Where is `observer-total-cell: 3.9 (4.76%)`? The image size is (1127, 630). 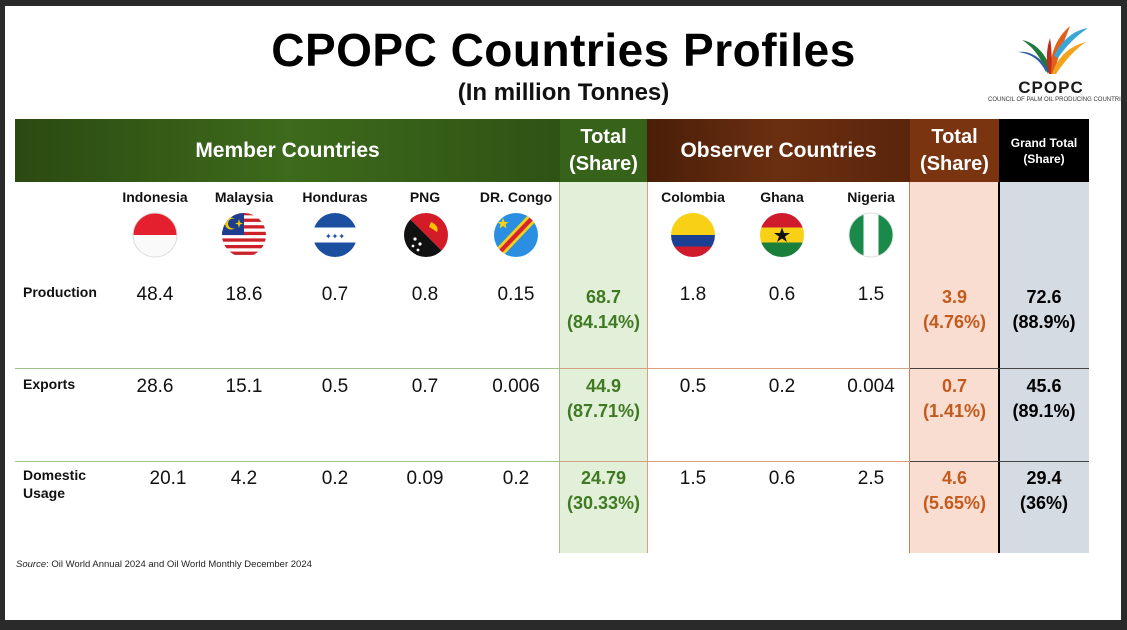 observer-total-cell: 3.9 (4.76%) is located at coordinates (954, 310).